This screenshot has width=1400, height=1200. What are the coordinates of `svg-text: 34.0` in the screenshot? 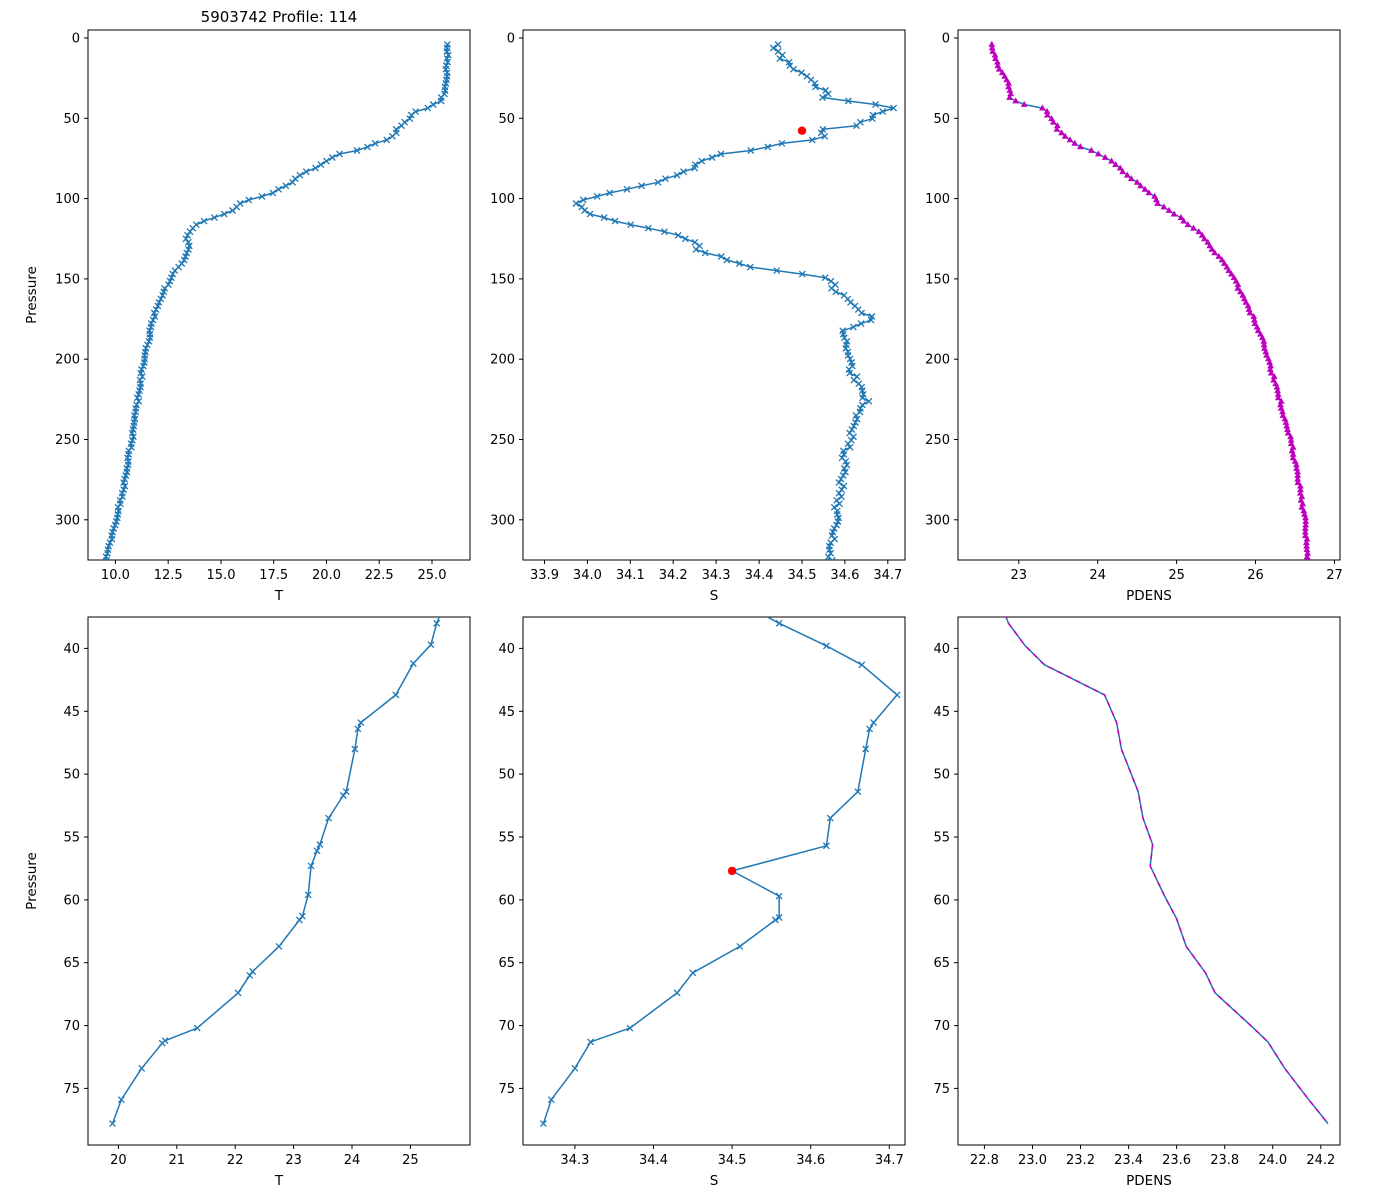 It's located at (587, 575).